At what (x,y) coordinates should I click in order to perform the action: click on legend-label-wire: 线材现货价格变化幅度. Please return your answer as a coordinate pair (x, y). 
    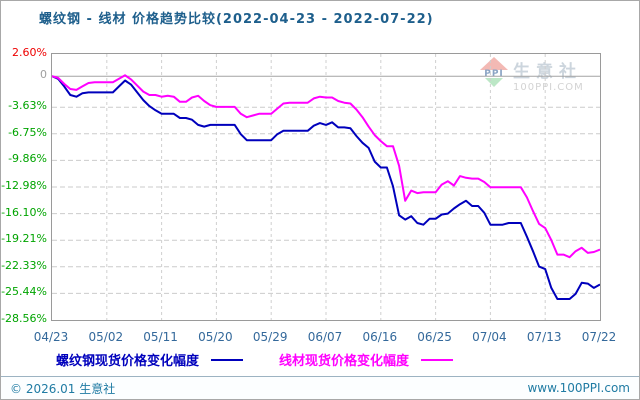
    Looking at the image, I should click on (344, 361).